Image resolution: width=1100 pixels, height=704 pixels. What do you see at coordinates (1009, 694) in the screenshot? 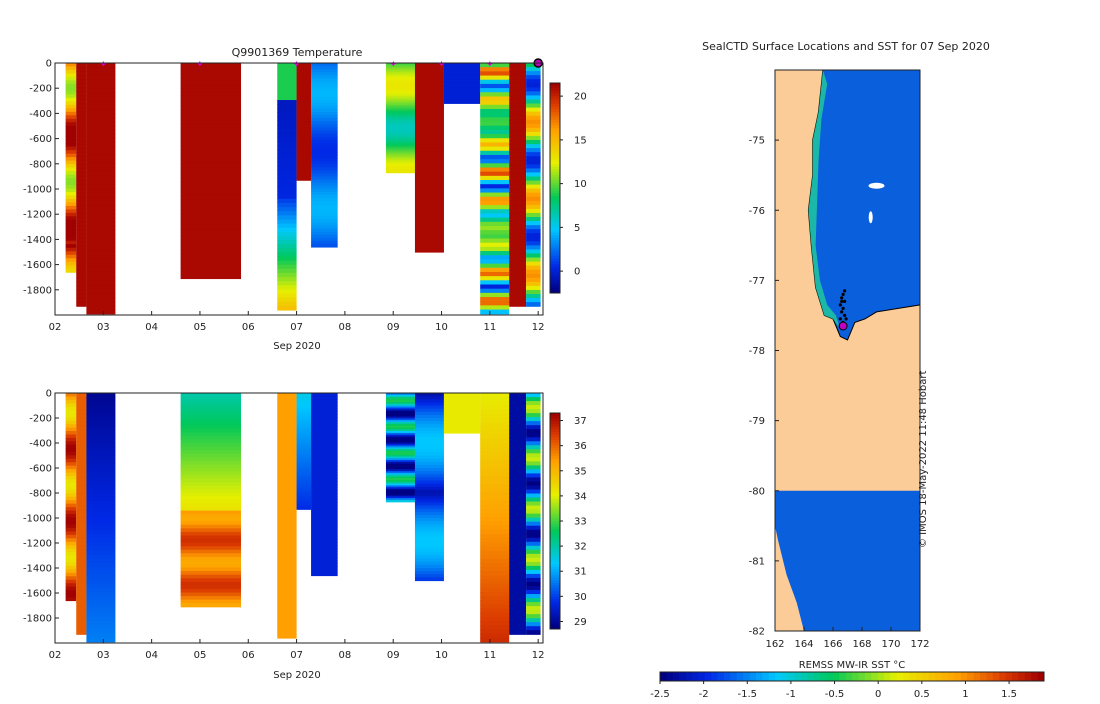
I see `sst-colorbar-tick-label: 1.5` at bounding box center [1009, 694].